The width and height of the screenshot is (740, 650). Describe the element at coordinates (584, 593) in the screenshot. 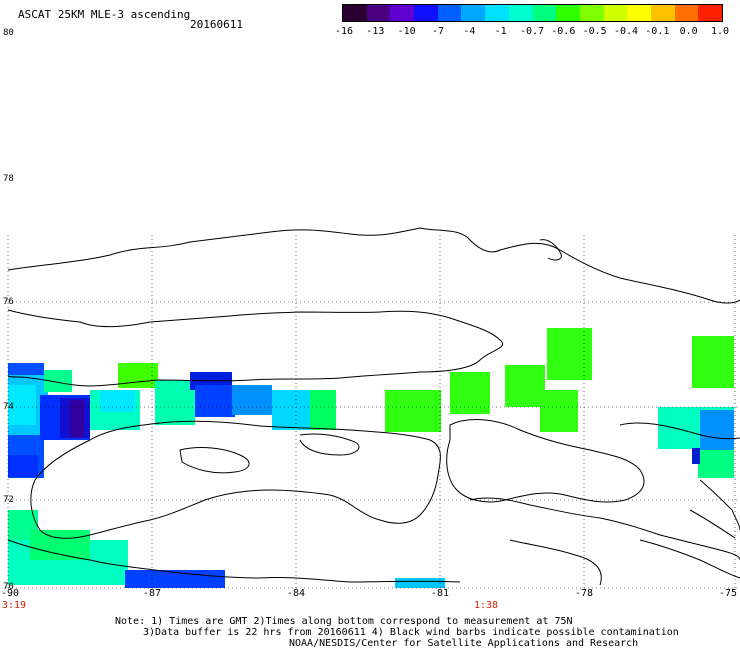

I see `lon-label--78: -78` at that location.